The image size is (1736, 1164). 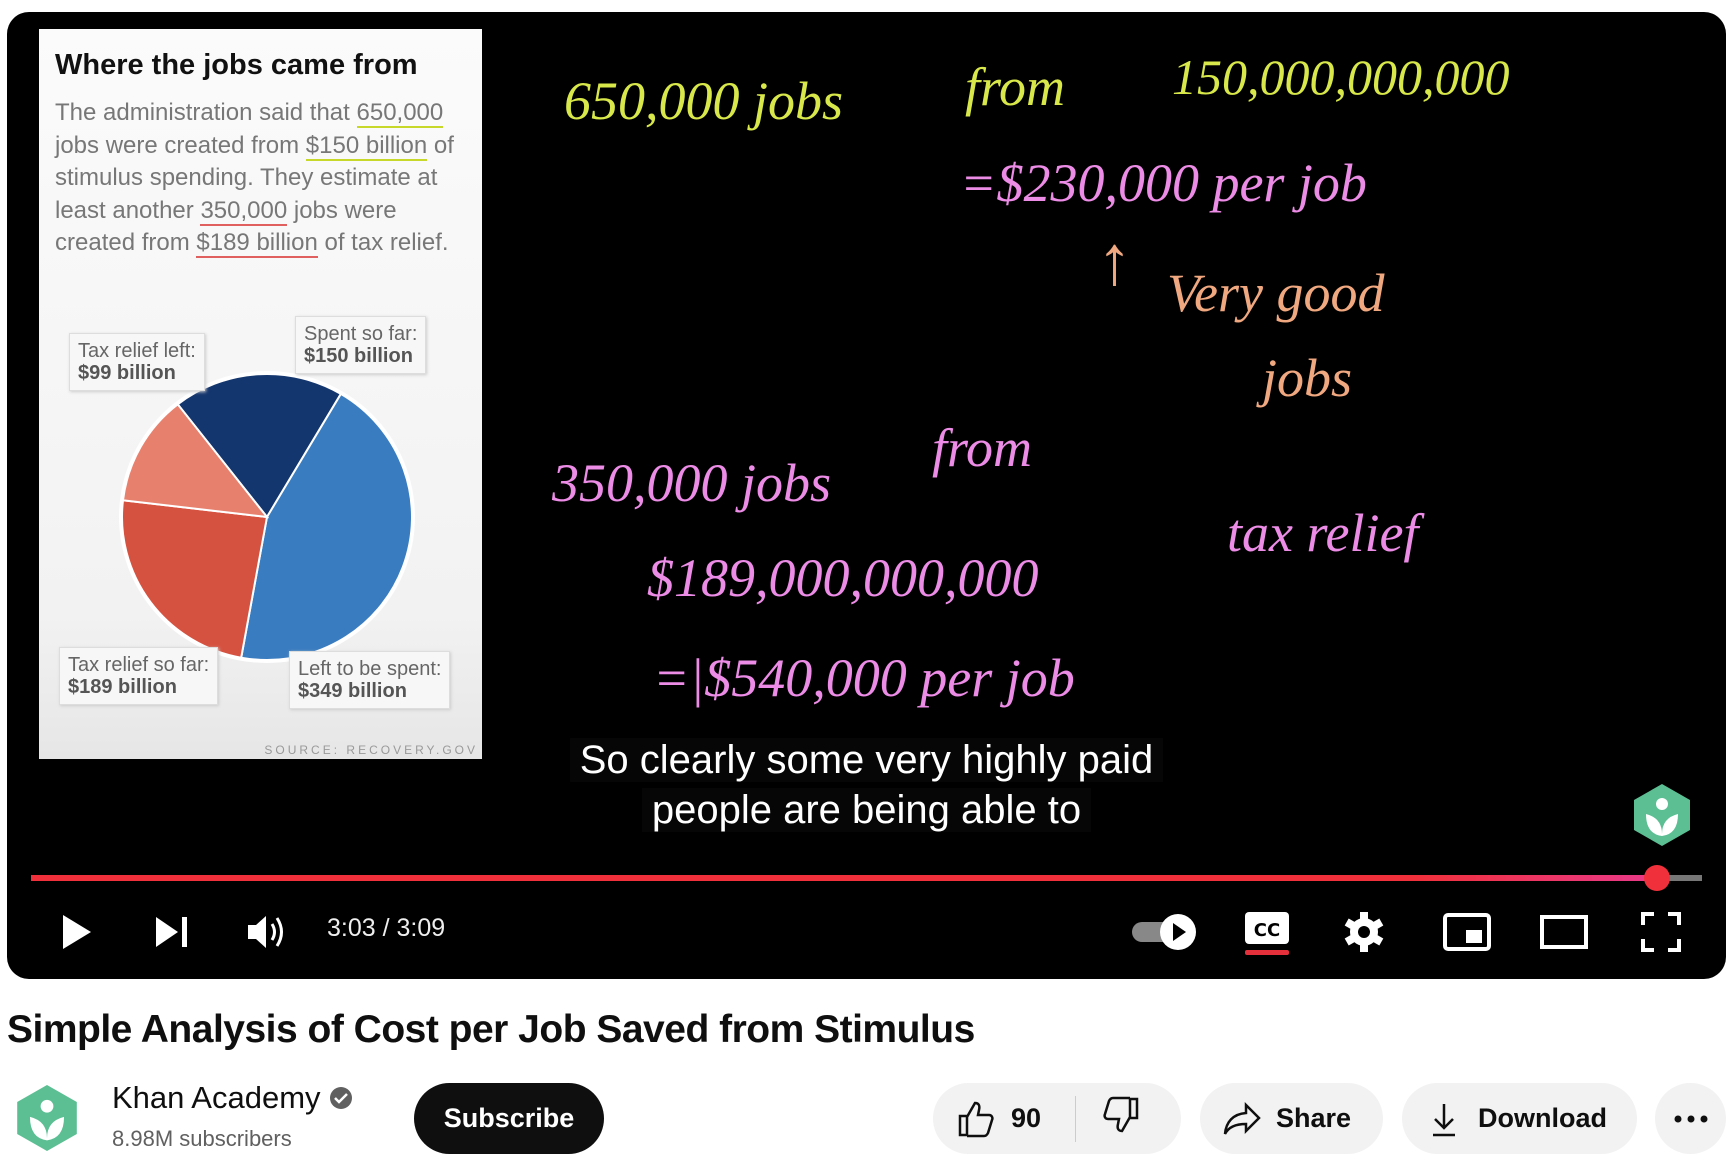 I want to click on hw-from-2: from, so click(x=982, y=448).